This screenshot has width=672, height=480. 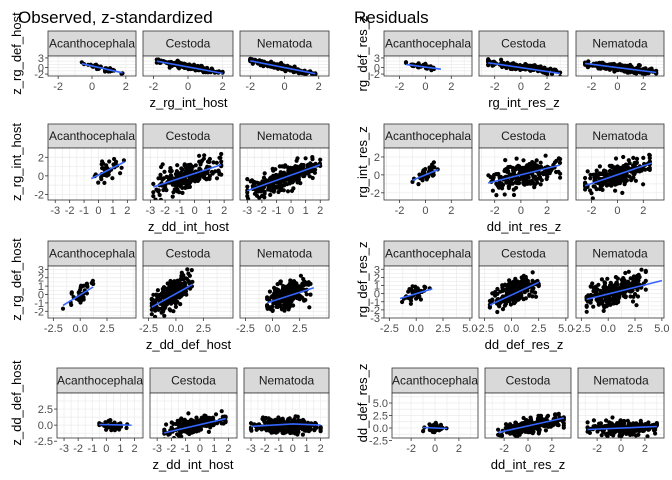 I want to click on y-tick-label: 3, so click(x=41, y=59).